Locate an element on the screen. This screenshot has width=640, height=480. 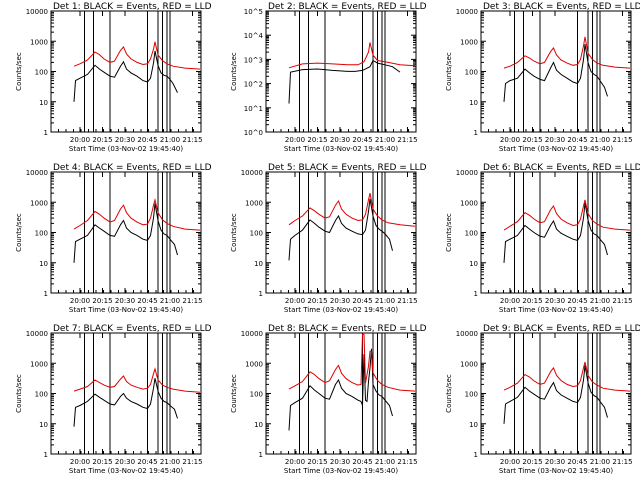
panel-title: Det 7: BLACK = Events, RED = LLD is located at coordinates (132, 329).